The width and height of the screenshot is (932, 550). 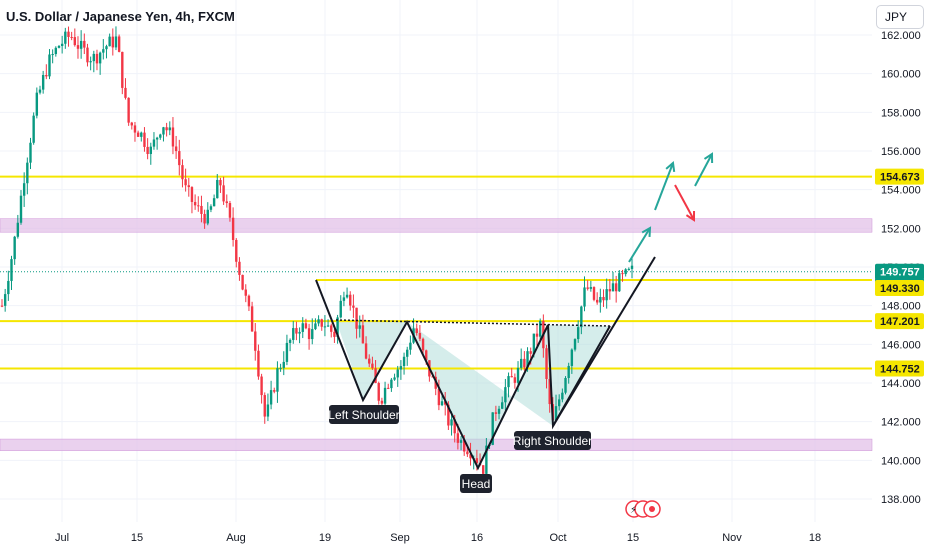 I want to click on supply-demand-zone, so click(x=436, y=225).